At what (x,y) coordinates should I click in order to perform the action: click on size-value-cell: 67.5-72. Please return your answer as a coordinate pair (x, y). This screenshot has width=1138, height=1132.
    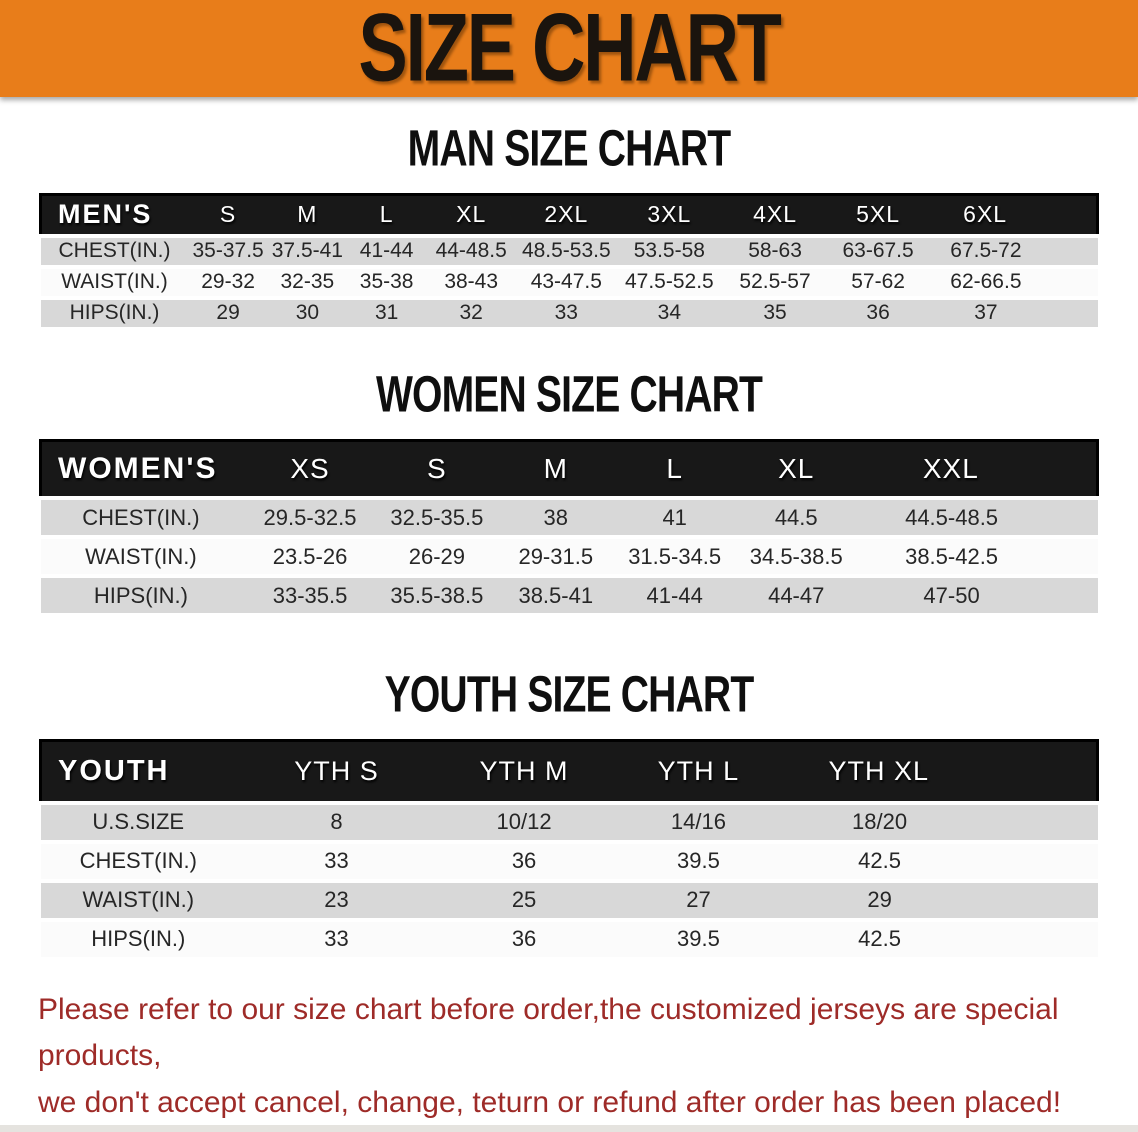
    Looking at the image, I should click on (1013, 251).